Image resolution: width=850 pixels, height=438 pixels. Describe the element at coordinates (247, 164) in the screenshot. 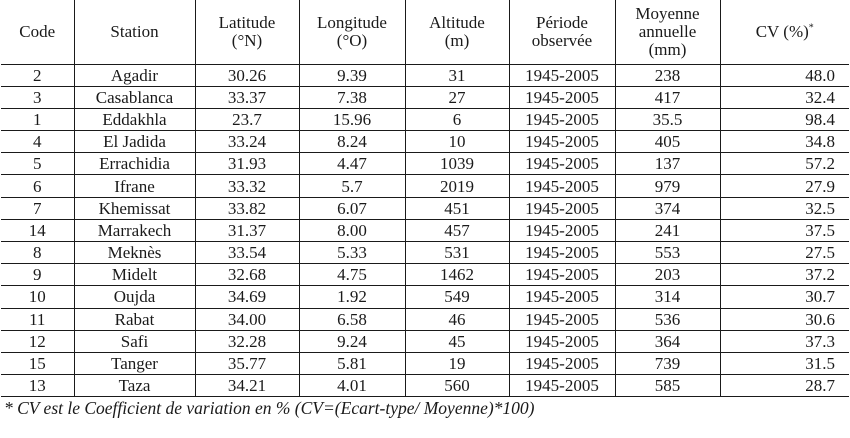

I see `cell-latitude: 31.93` at that location.